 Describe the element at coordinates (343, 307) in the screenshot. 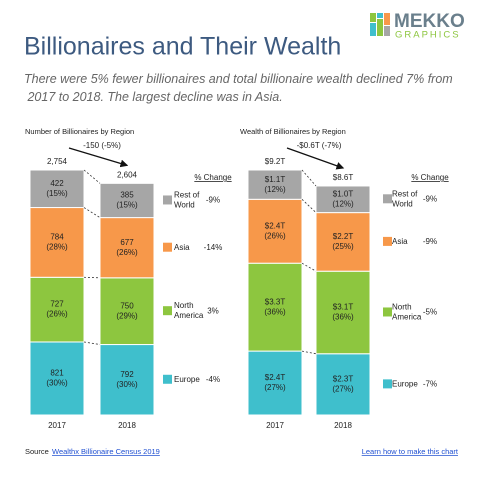

I see `value-label: $3.1T` at that location.